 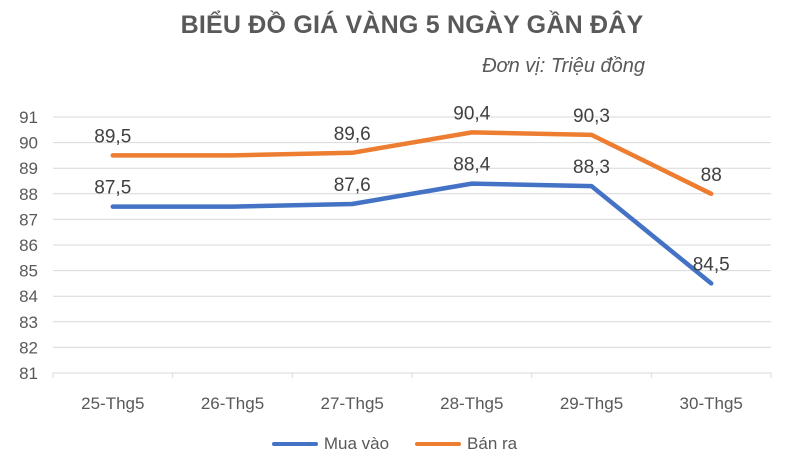 I want to click on chart-title: BIỂU ĐỒ GIÁ VÀNG 5 NGÀY GẦN ĐÂY, so click(x=412, y=25).